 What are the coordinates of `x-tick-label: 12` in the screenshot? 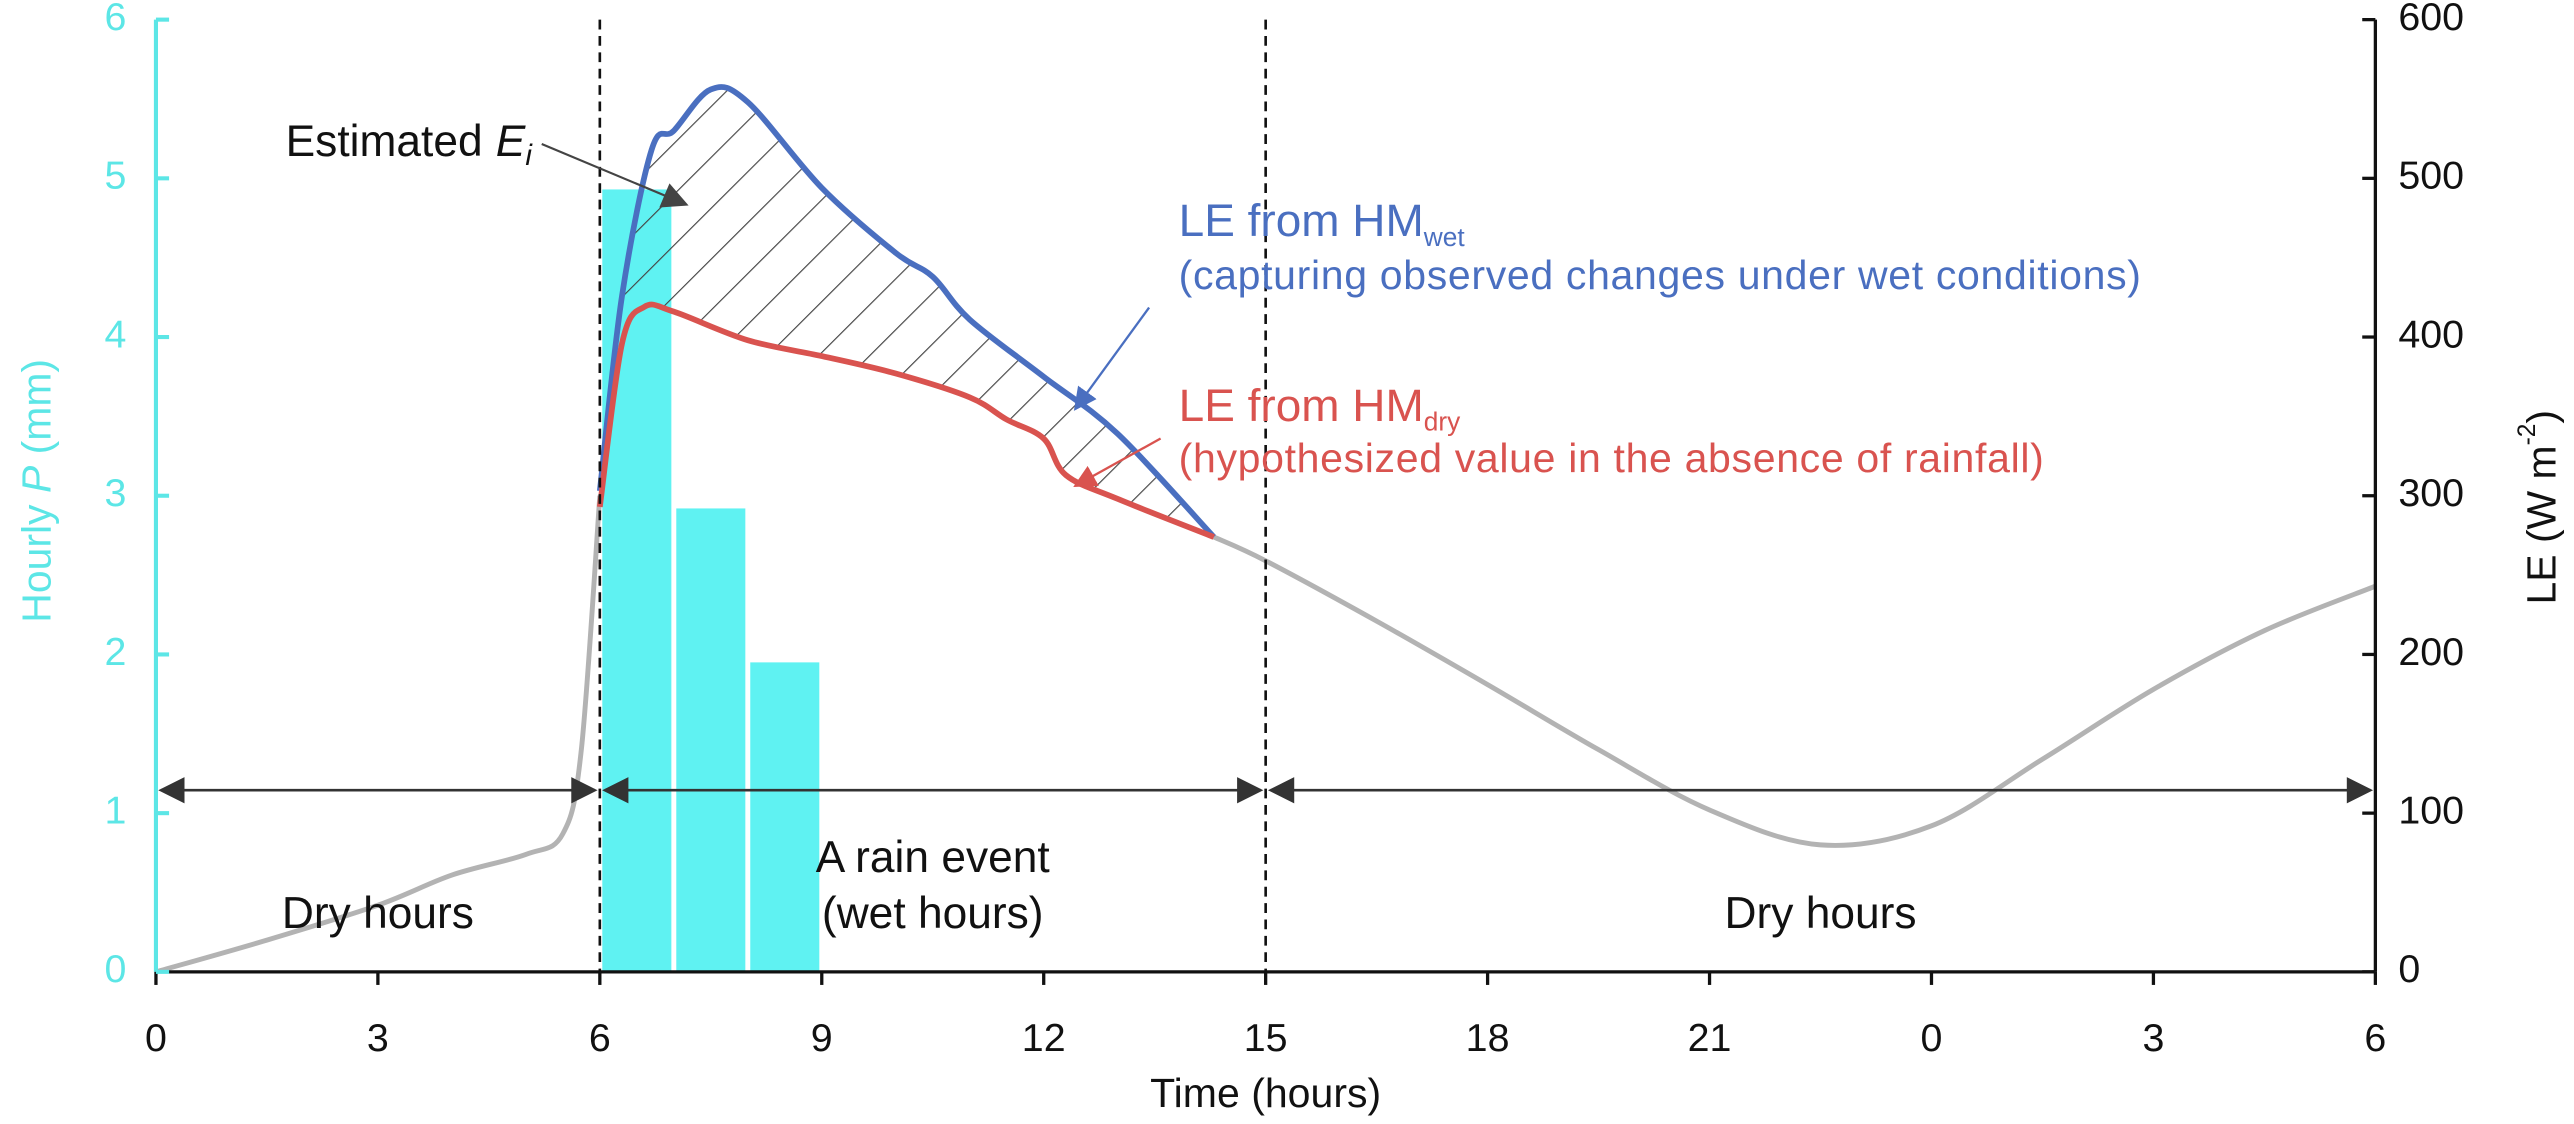 It's located at (1044, 1038).